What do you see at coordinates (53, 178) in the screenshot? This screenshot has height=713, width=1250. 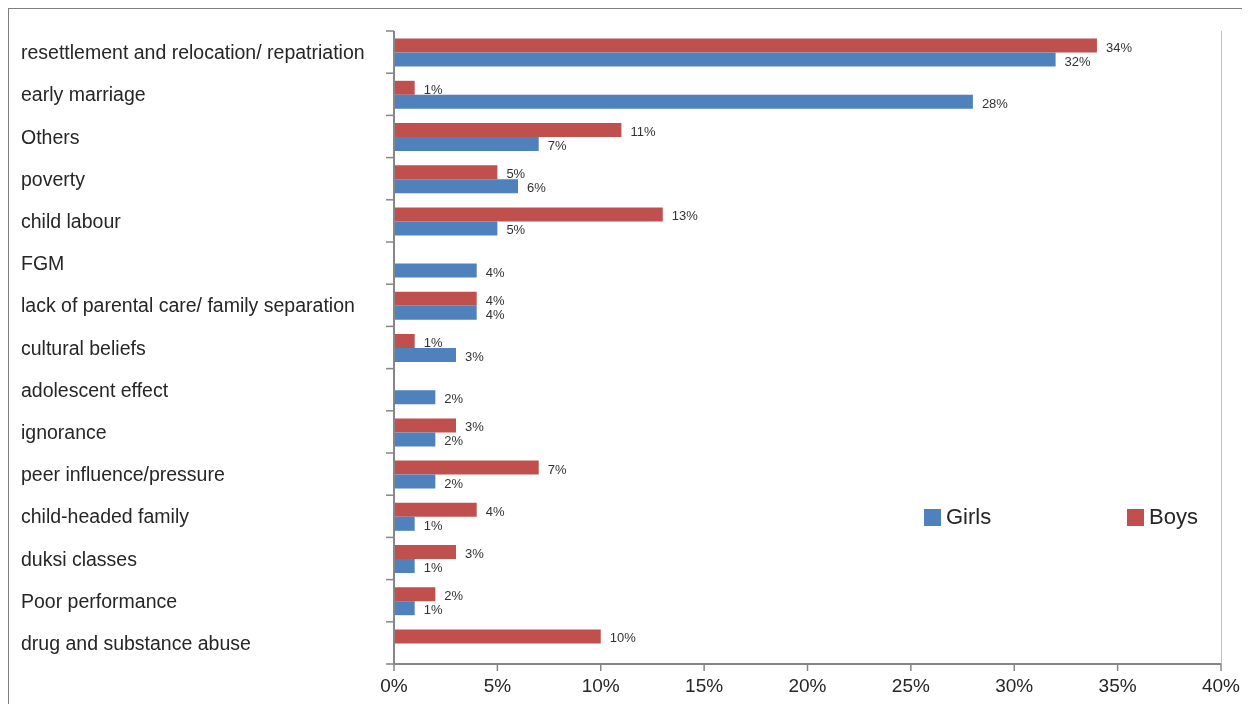 I see `y-tick-label: poverty` at bounding box center [53, 178].